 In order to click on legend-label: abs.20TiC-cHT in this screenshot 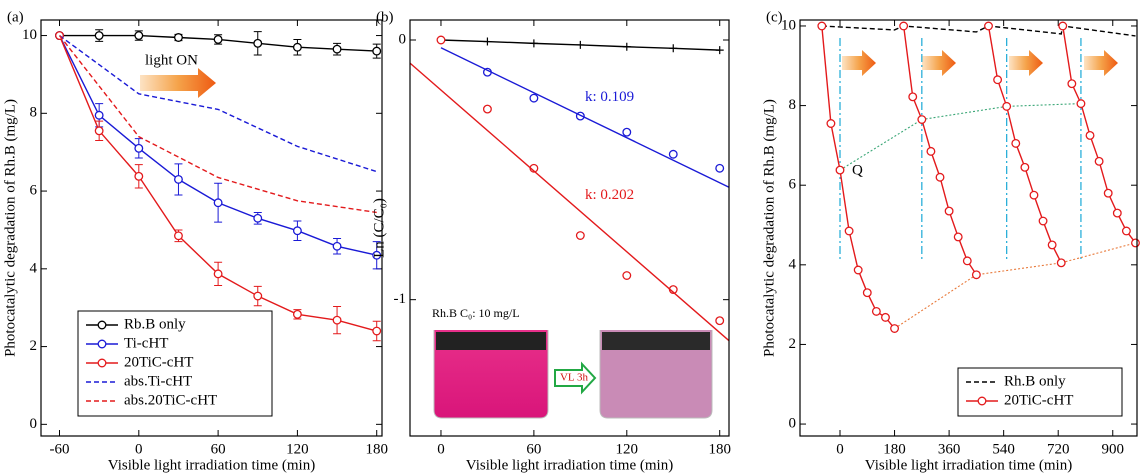, I will do `click(170, 400)`.